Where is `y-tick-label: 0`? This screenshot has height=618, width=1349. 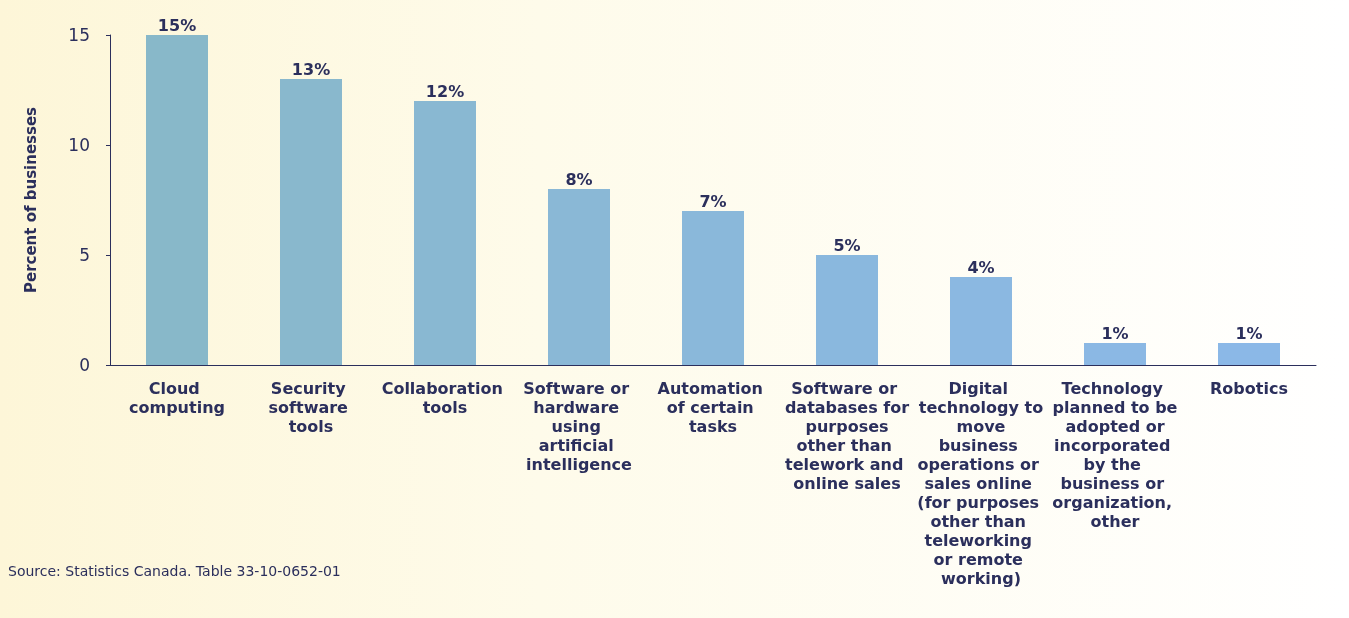
y-tick-label: 0 is located at coordinates (84, 365).